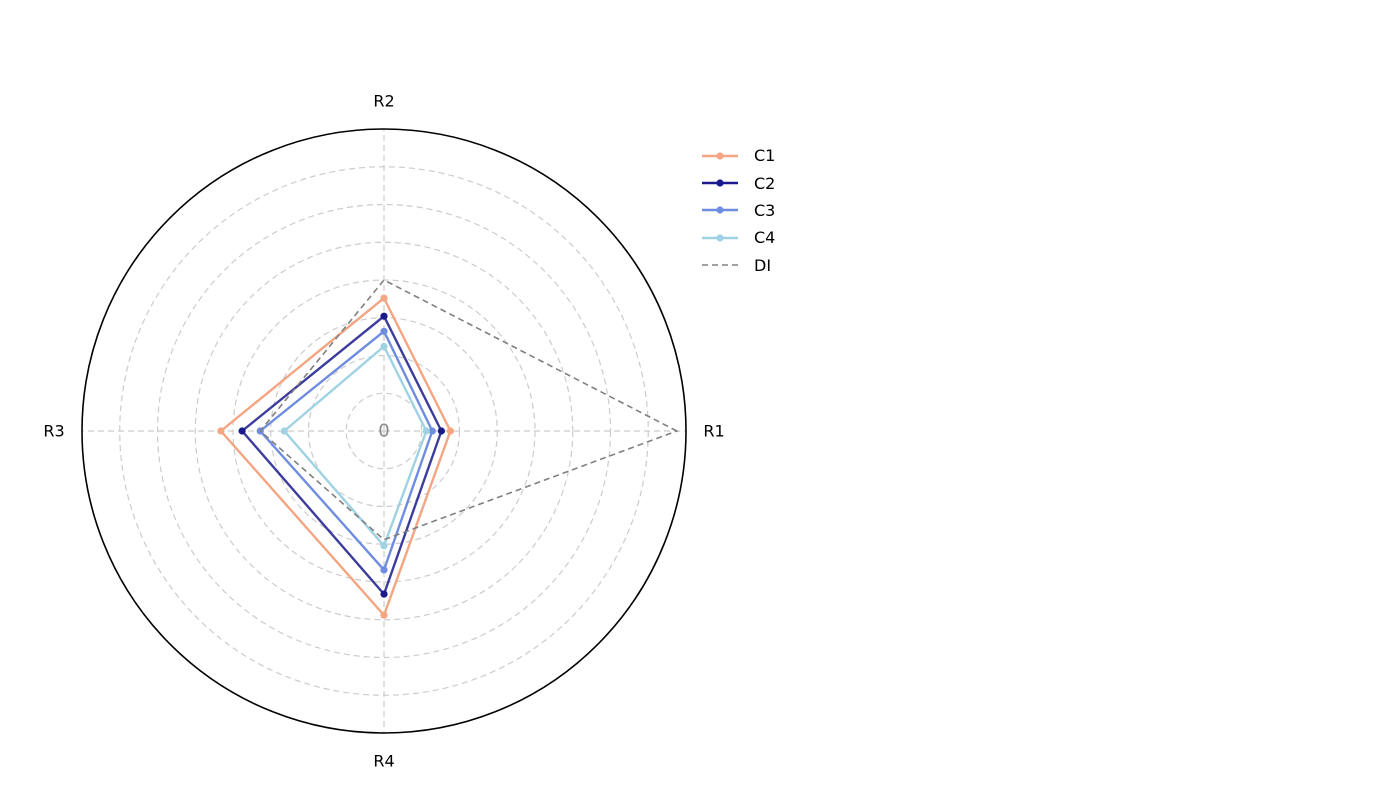 The height and width of the screenshot is (809, 1375). I want to click on point-c2-r2, so click(384, 316).